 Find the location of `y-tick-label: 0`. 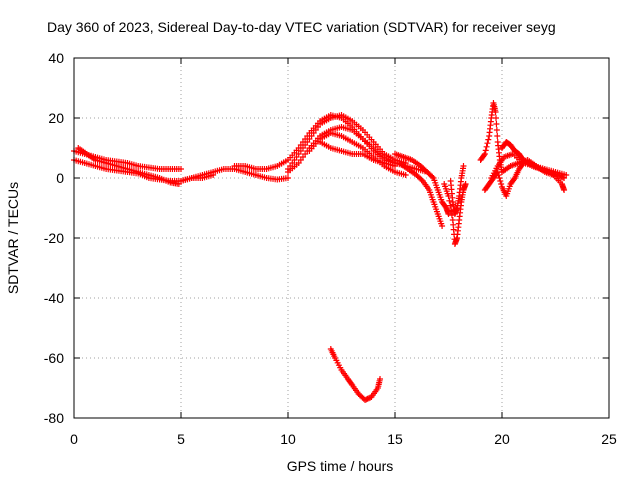

y-tick-label: 0 is located at coordinates (60, 178).